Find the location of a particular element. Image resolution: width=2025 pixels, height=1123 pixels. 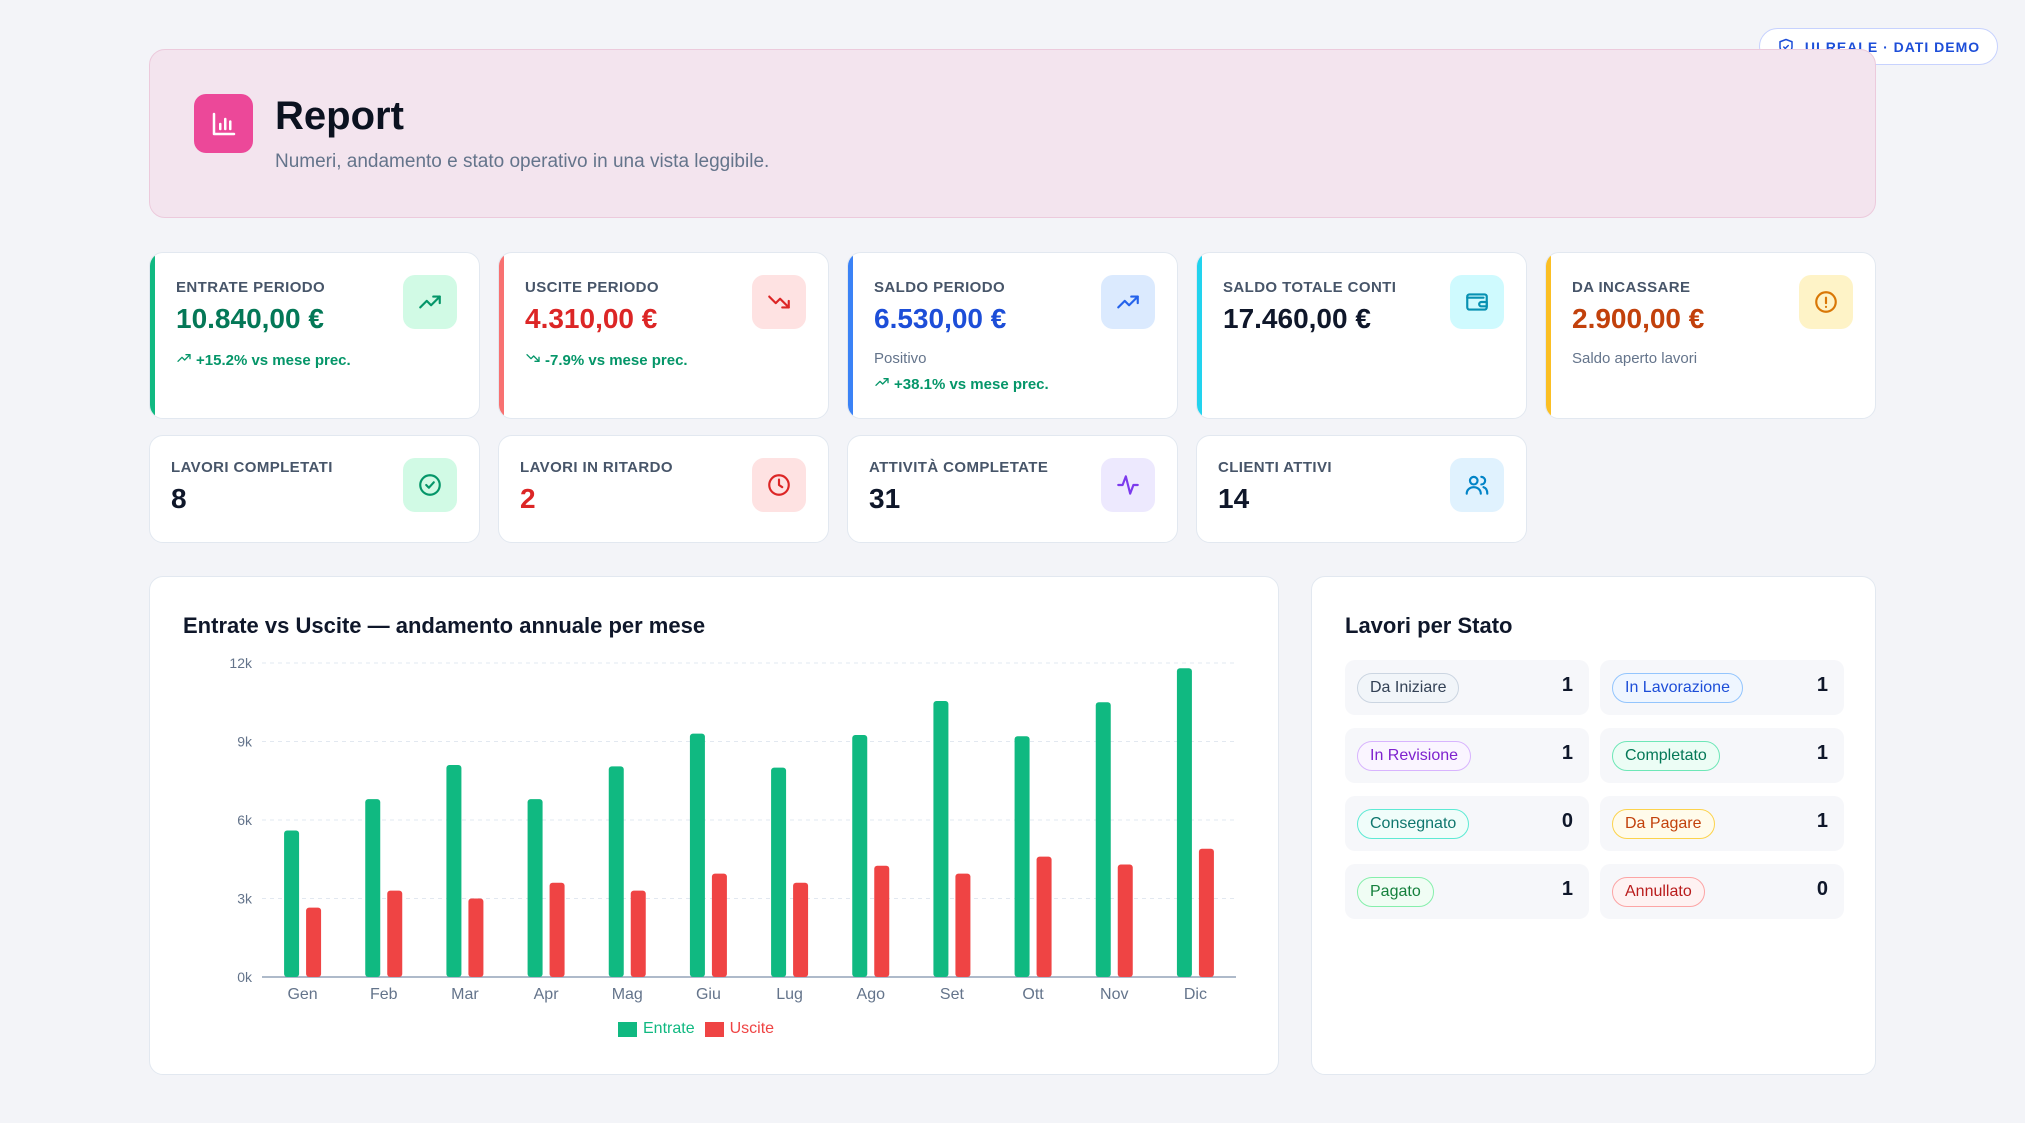

status-panel-title: Lavori per Stato is located at coordinates (1429, 625).